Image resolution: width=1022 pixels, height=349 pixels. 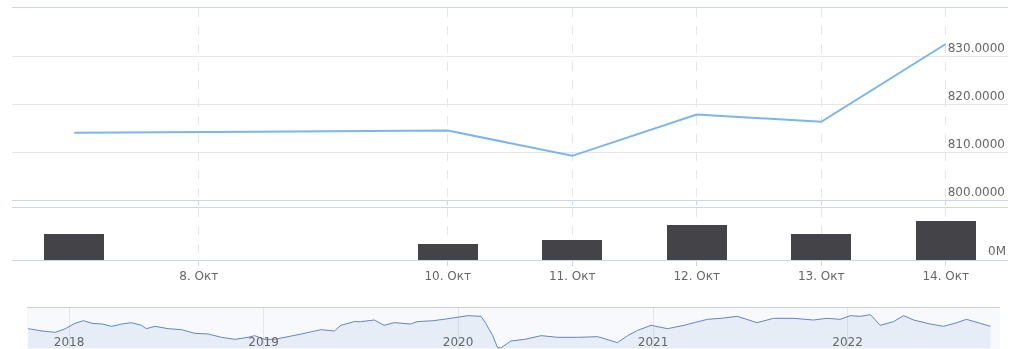 What do you see at coordinates (697, 276) in the screenshot?
I see `x-tick-label: 12. Окт` at bounding box center [697, 276].